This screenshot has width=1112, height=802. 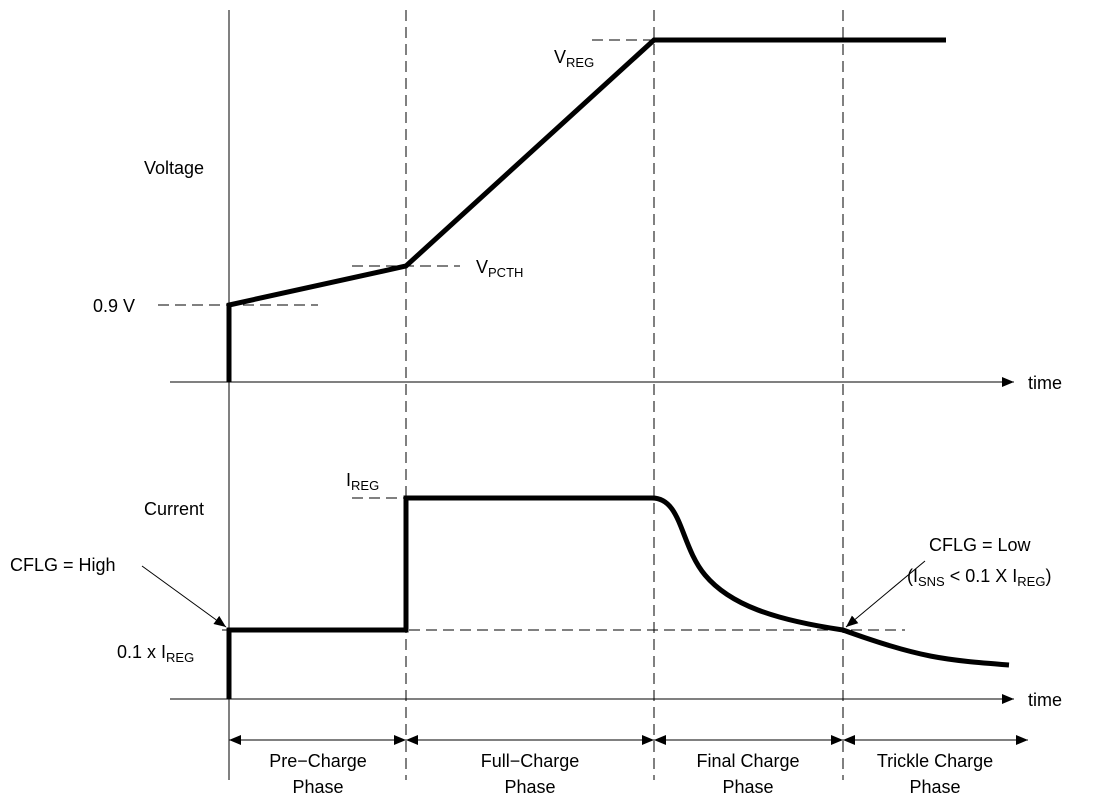 I want to click on v-pcth-label: VPCTH, so click(x=499, y=268).